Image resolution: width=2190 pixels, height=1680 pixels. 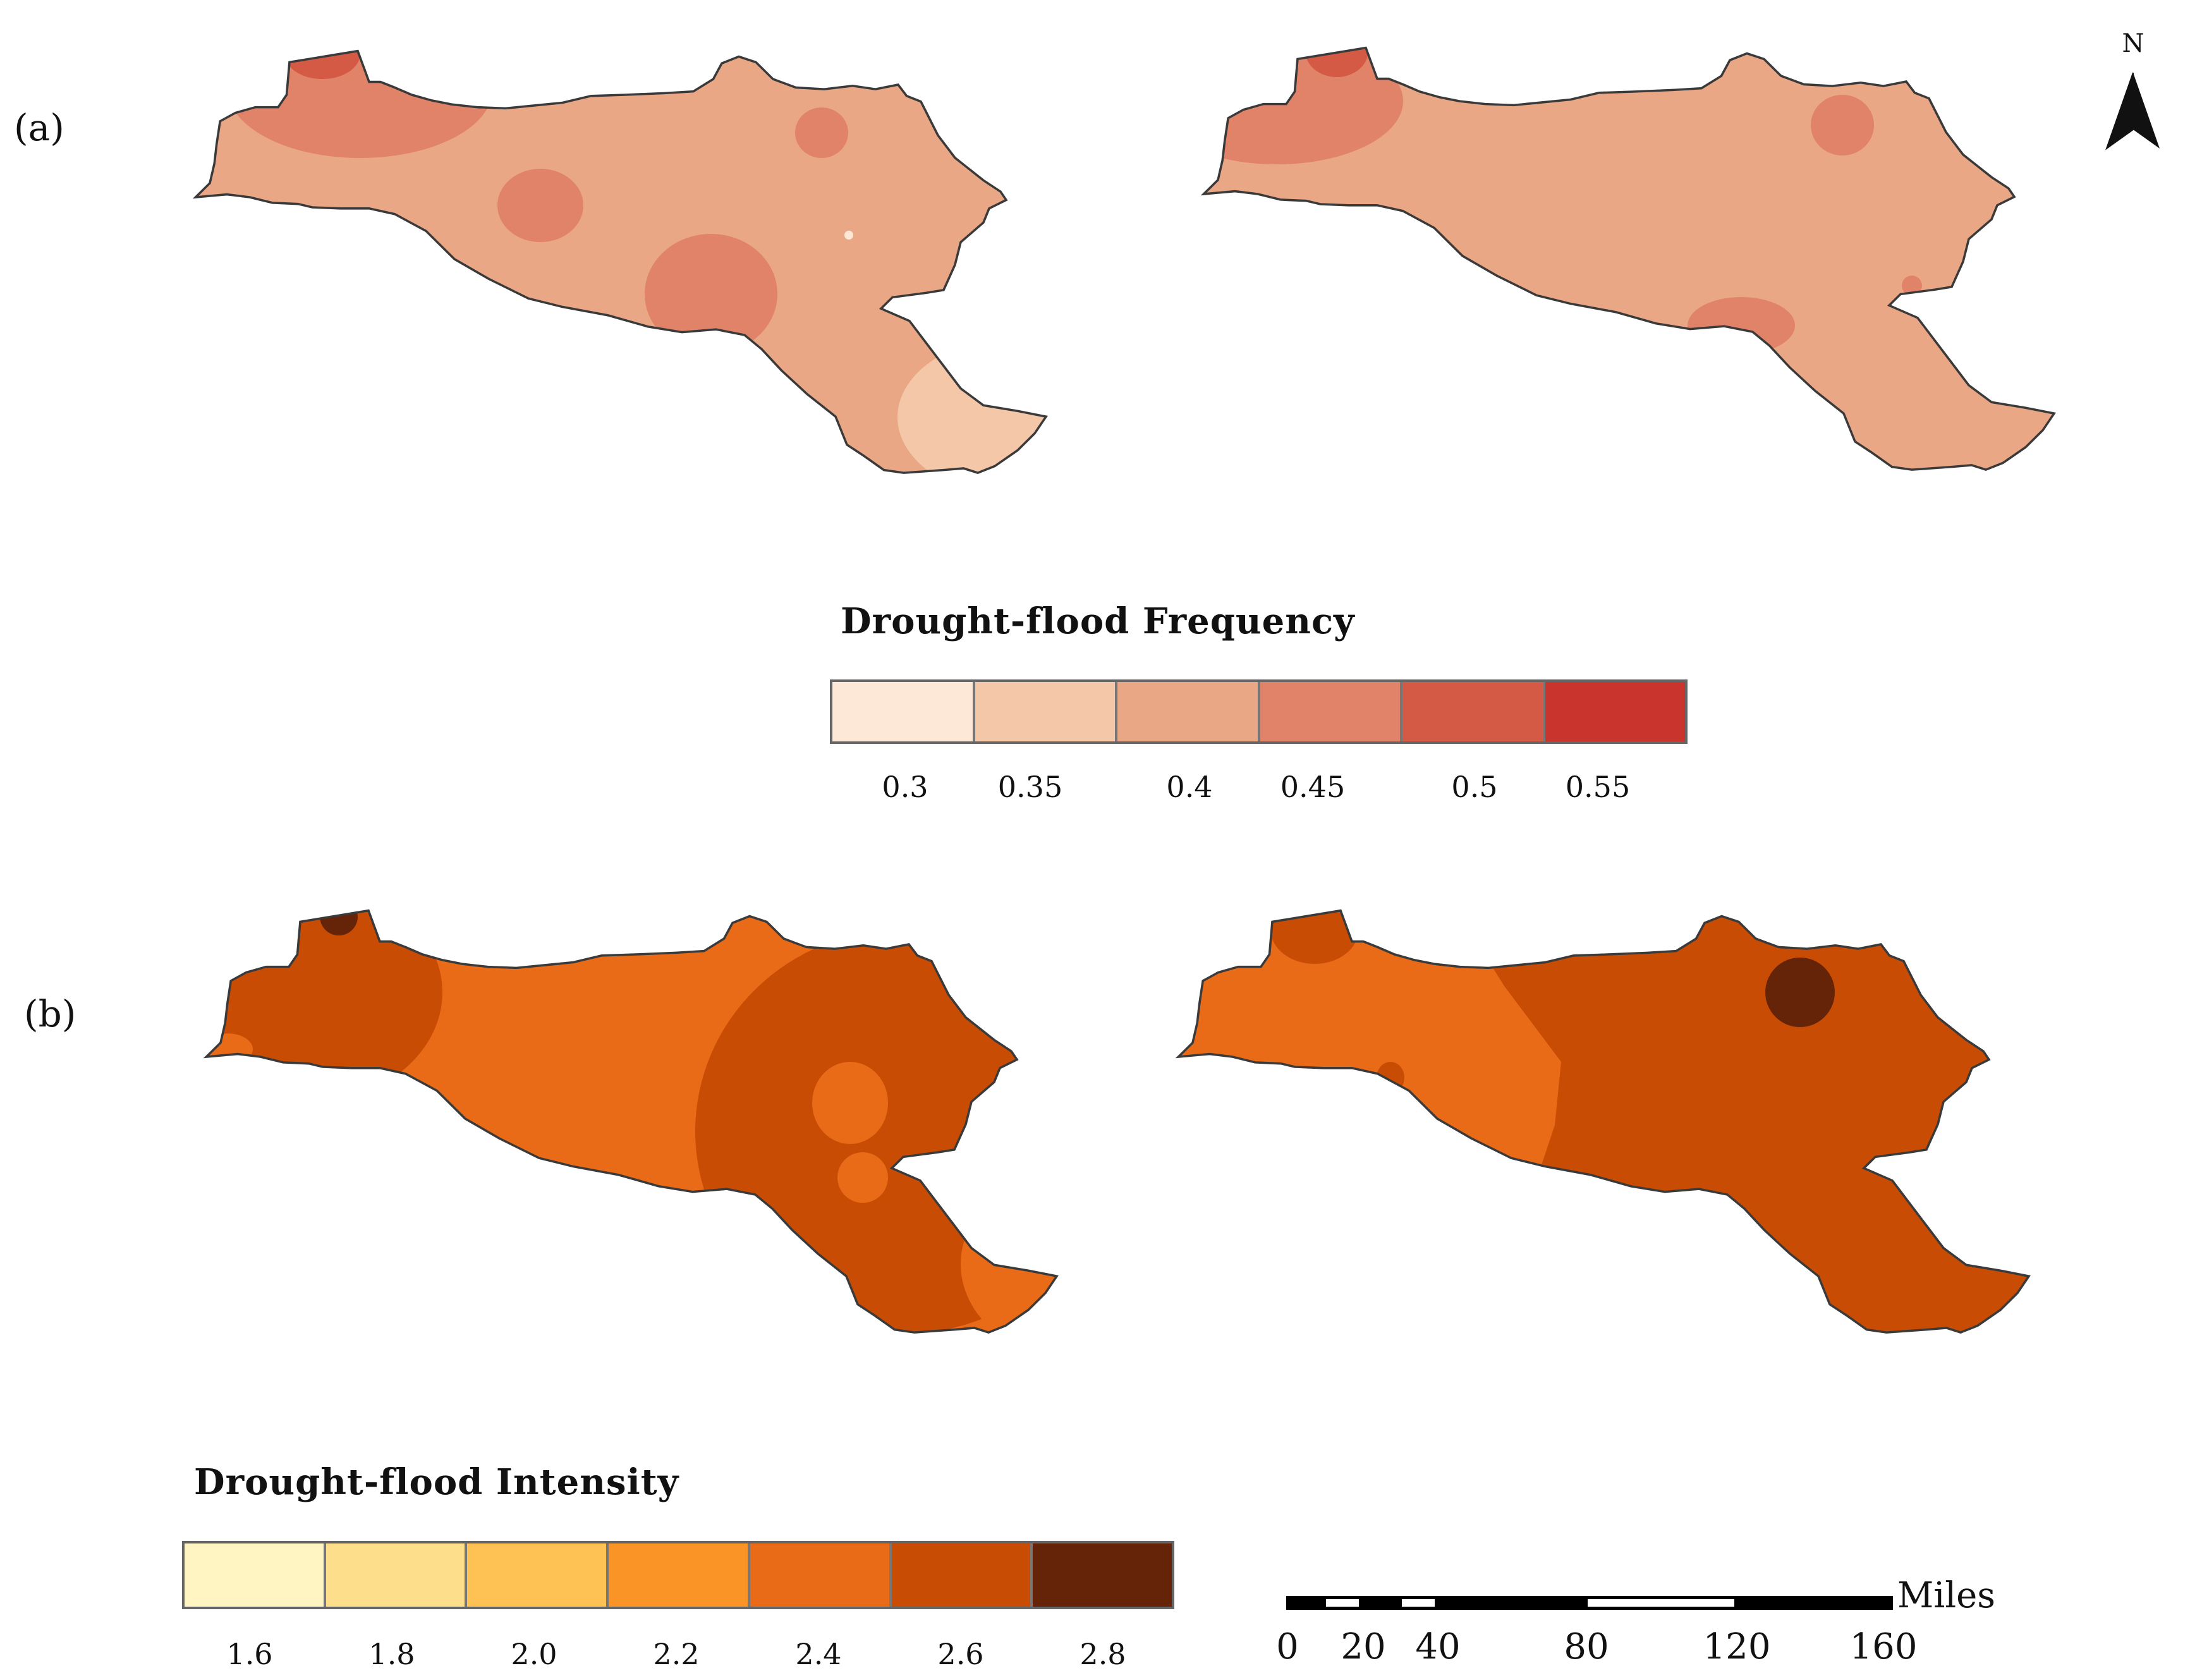 What do you see at coordinates (1947, 1596) in the screenshot?
I see `scale-bar-unit: Miles` at bounding box center [1947, 1596].